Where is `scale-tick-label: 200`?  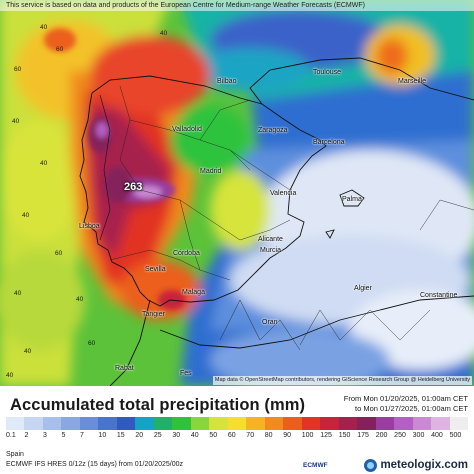 scale-tick-label: 200 is located at coordinates (381, 435).